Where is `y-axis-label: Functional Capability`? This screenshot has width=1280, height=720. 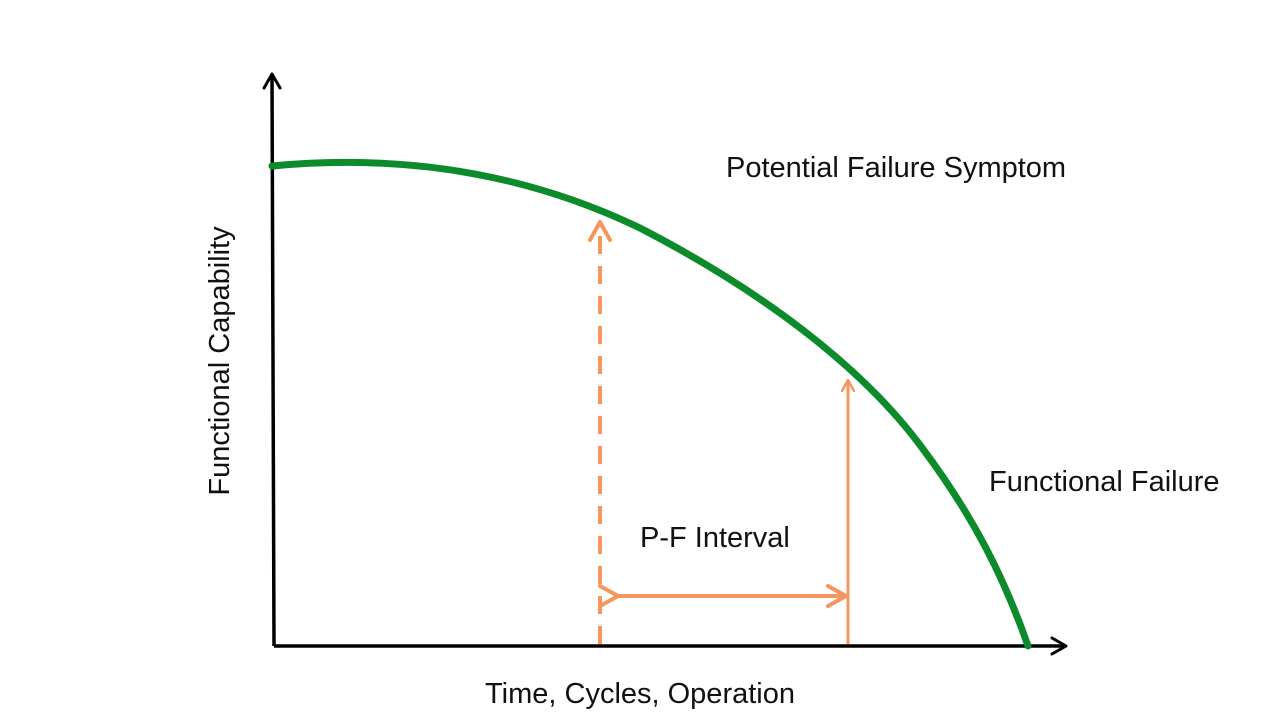 y-axis-label: Functional Capability is located at coordinates (220, 361).